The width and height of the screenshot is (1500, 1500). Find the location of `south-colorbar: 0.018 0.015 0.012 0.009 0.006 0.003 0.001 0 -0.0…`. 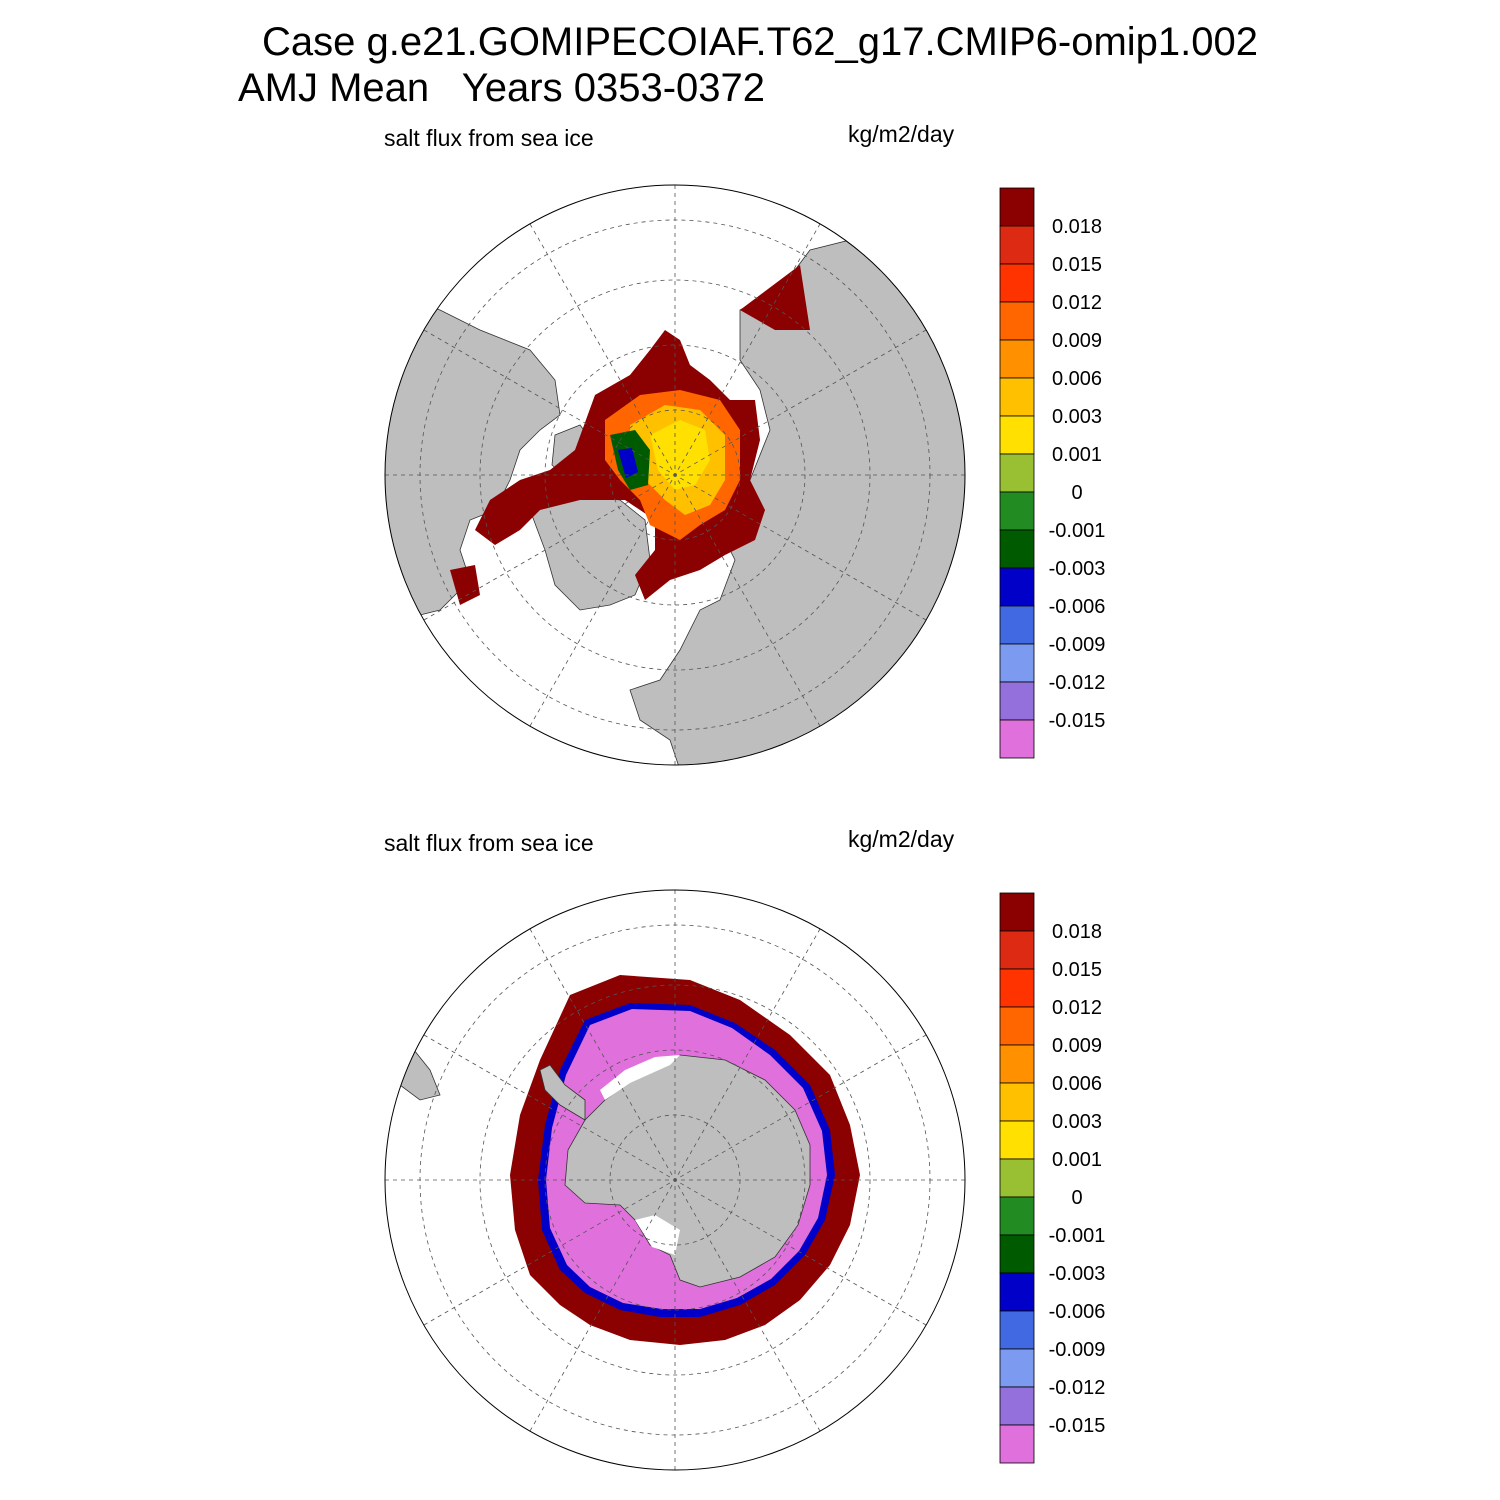

south-colorbar: 0.018 0.015 0.012 0.009 0.006 0.003 0.001 0 -0.0… is located at coordinates (1052, 1178).